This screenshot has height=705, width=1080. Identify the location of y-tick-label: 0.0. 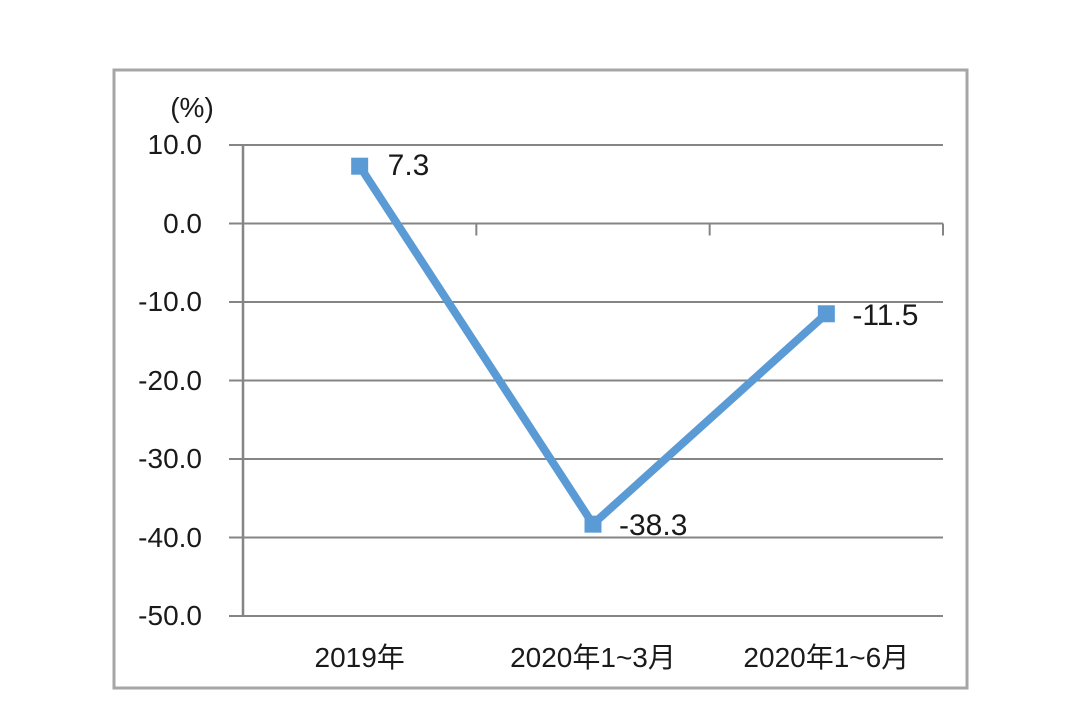
(182, 223).